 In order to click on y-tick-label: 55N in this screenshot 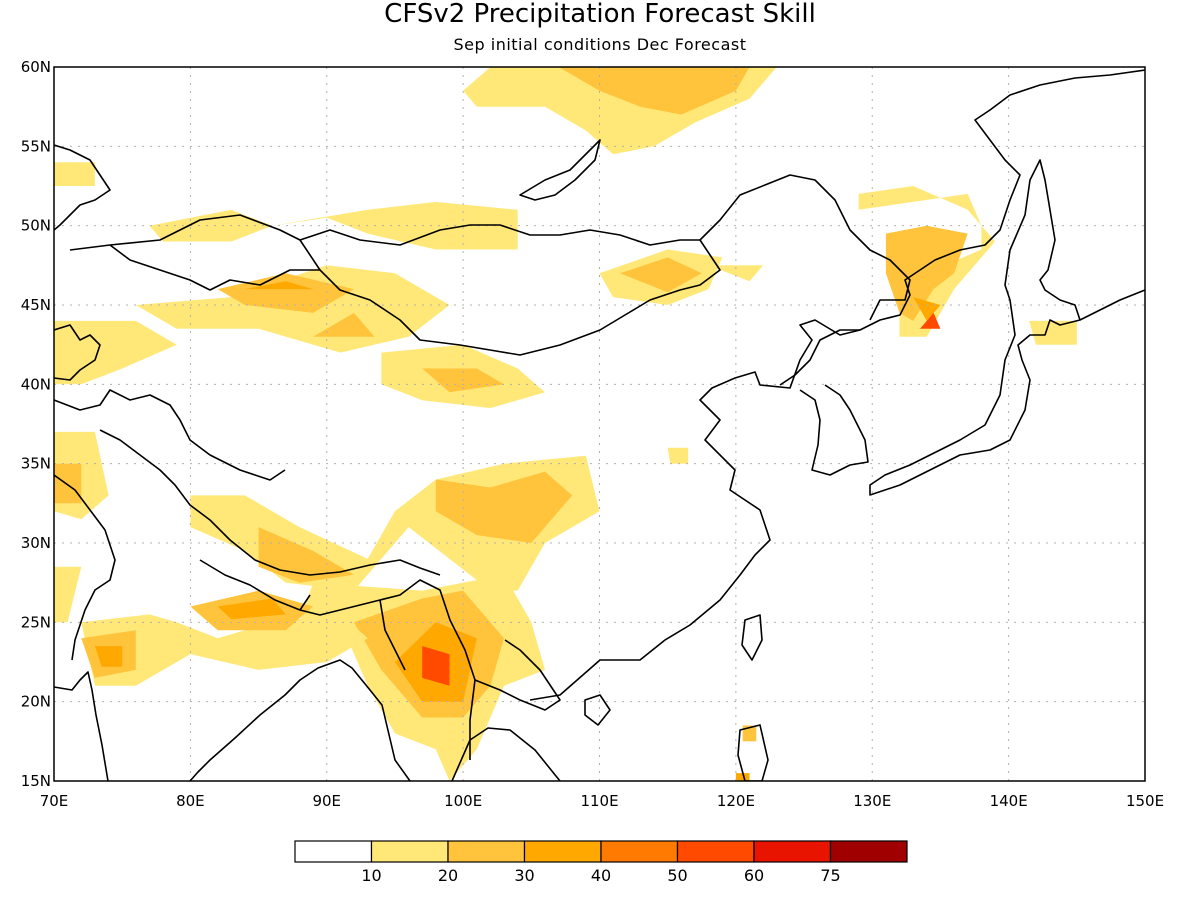, I will do `click(36, 146)`.